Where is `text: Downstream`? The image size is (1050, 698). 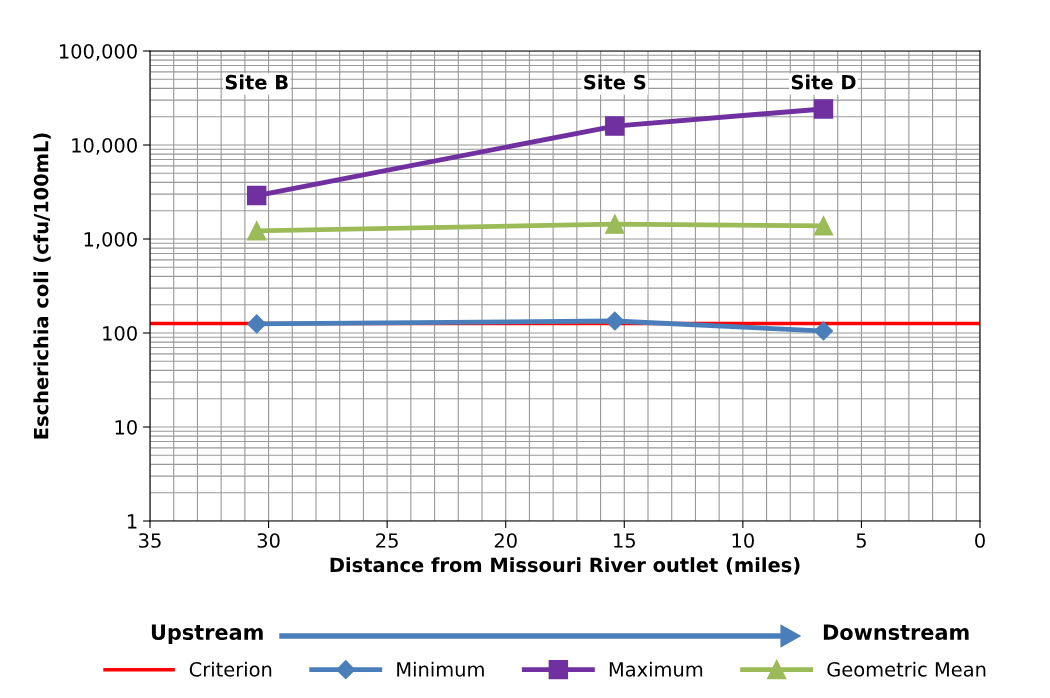 text: Downstream is located at coordinates (896, 632).